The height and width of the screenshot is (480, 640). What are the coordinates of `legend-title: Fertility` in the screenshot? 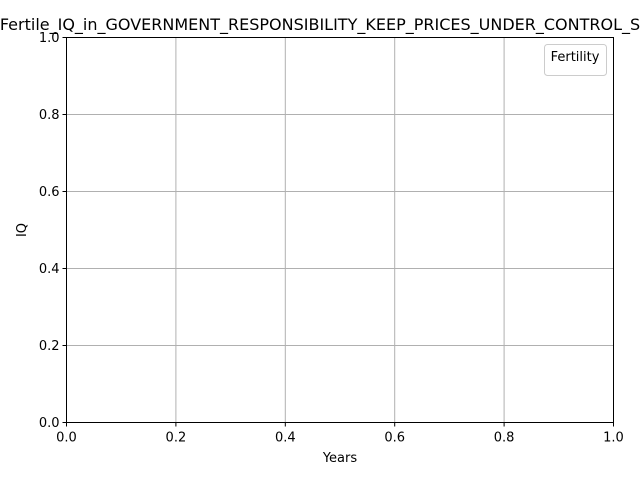 It's located at (575, 57).